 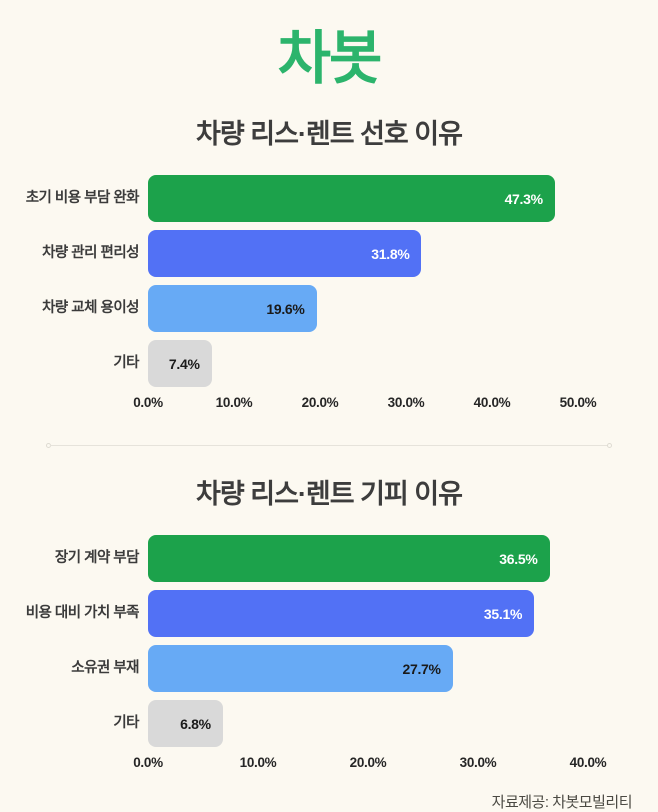 I want to click on x-axis-avoidance: 0.0% 10.0% 20.0% 30.0% 40.0%, so click(x=395, y=766).